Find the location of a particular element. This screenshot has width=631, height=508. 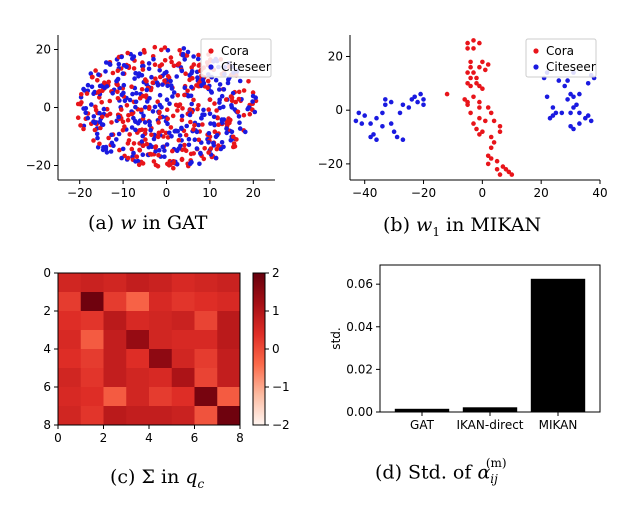

x-tick-label: 20 is located at coordinates (541, 193).